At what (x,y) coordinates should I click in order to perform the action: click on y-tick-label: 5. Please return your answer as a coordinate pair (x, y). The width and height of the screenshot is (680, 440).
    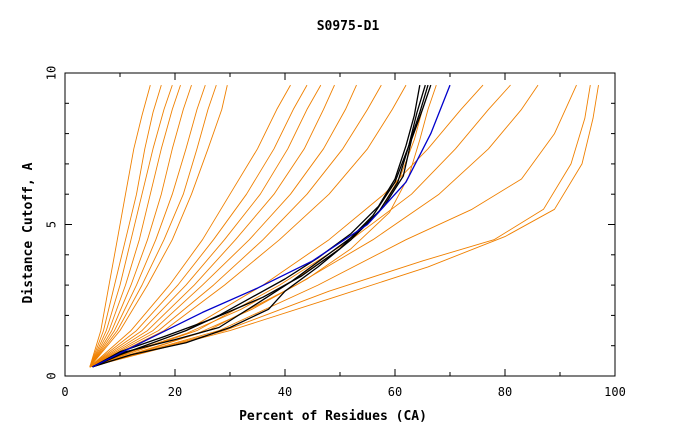
    Looking at the image, I should click on (52, 224).